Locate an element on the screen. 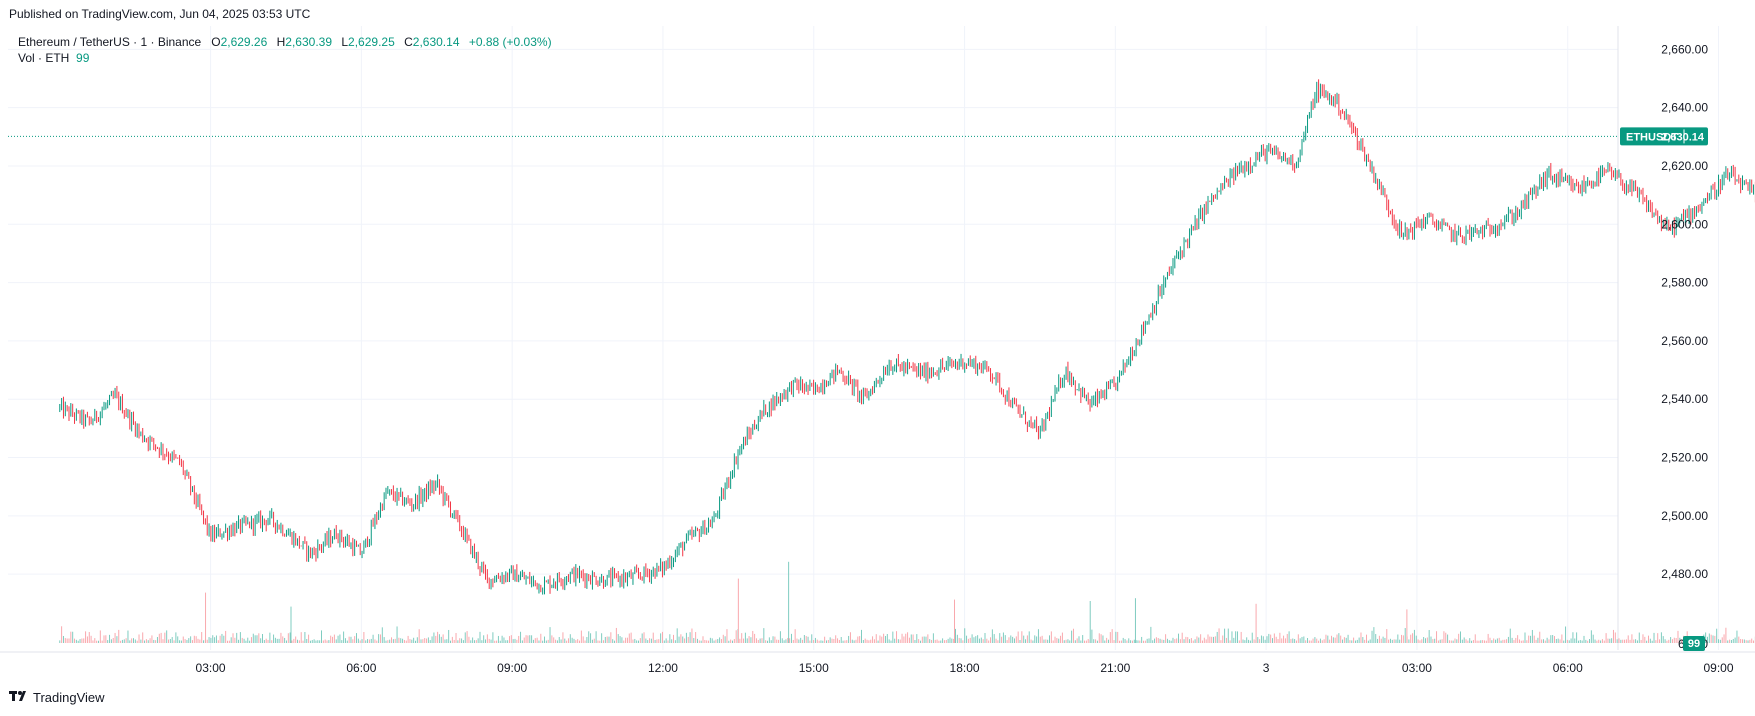 Image resolution: width=1755 pixels, height=716 pixels. price-tick-label: 2,600.00 is located at coordinates (1684, 224).